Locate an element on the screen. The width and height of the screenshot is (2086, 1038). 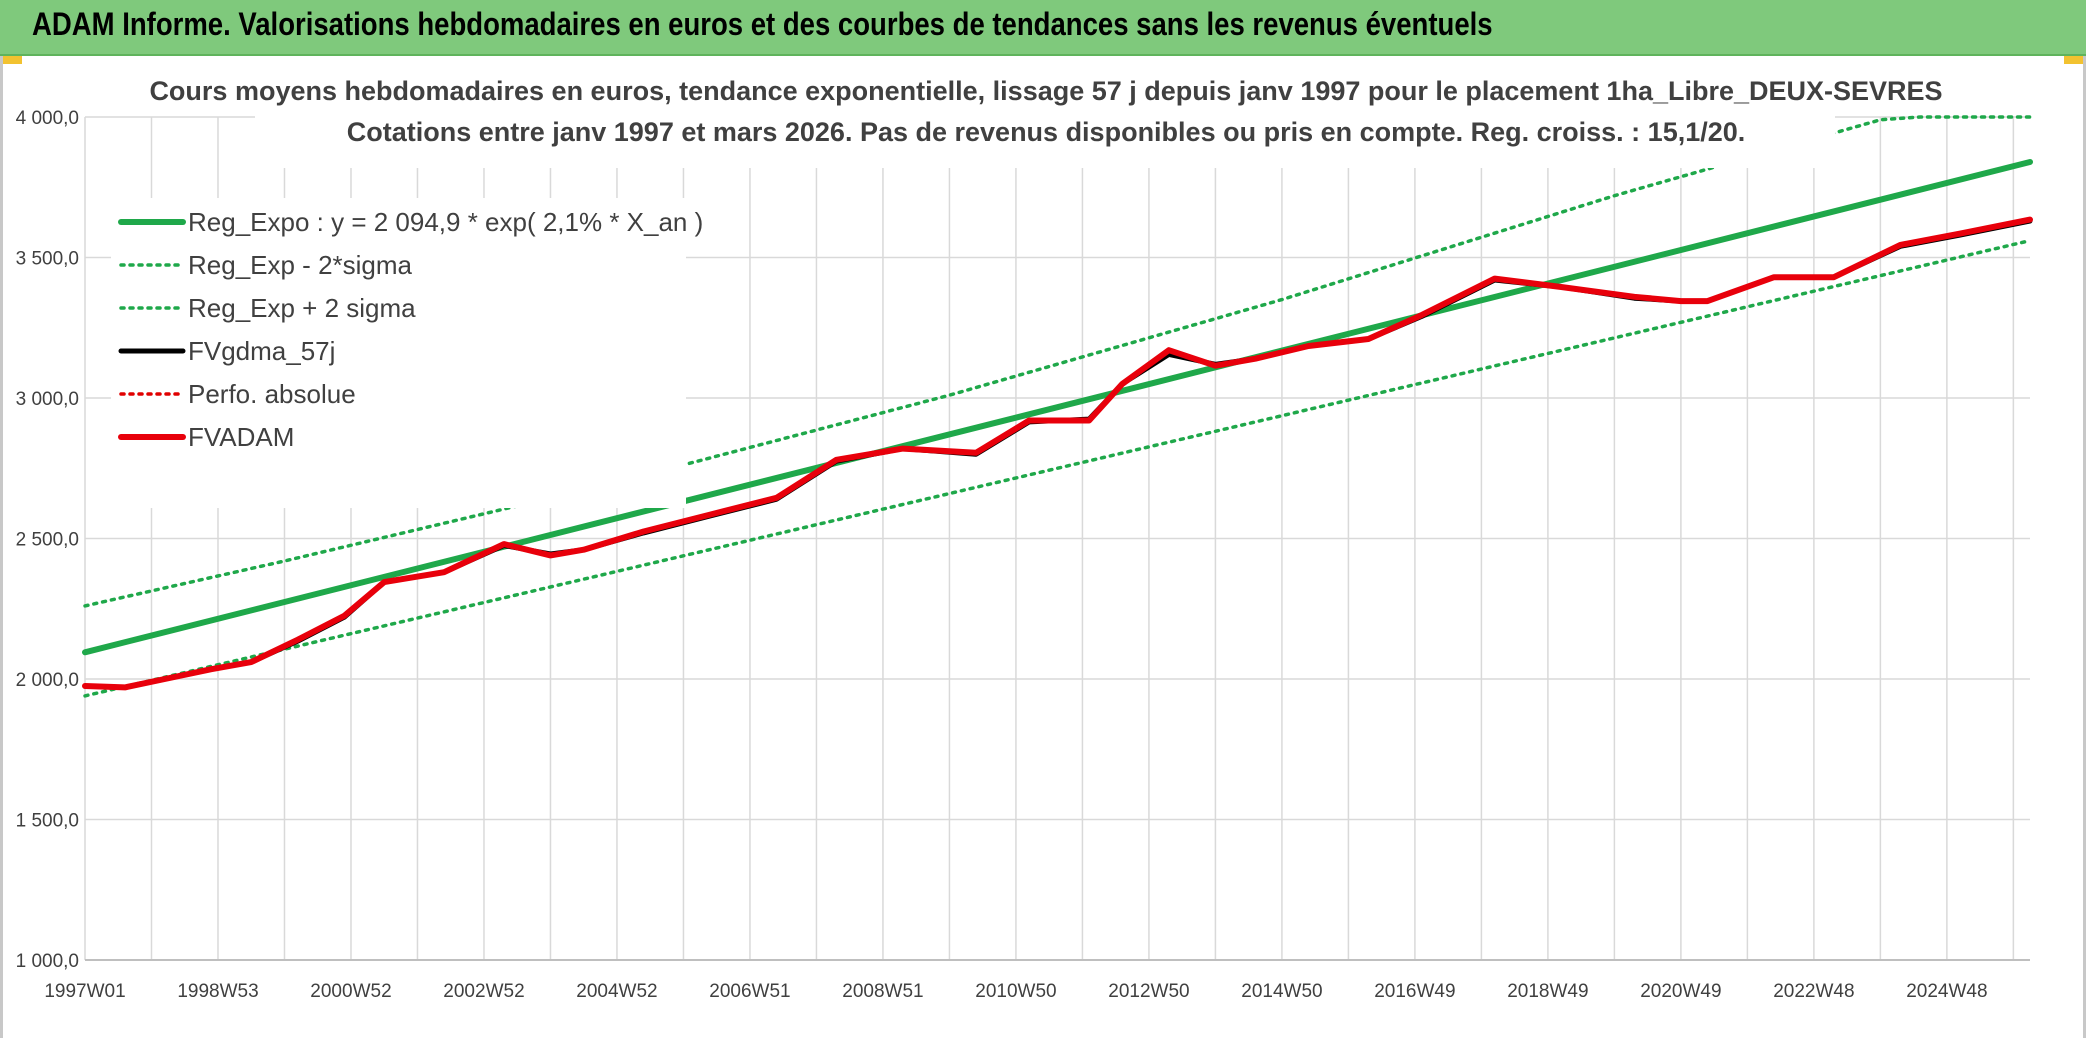
y-tick-label: 1 500,0 is located at coordinates (47, 821).